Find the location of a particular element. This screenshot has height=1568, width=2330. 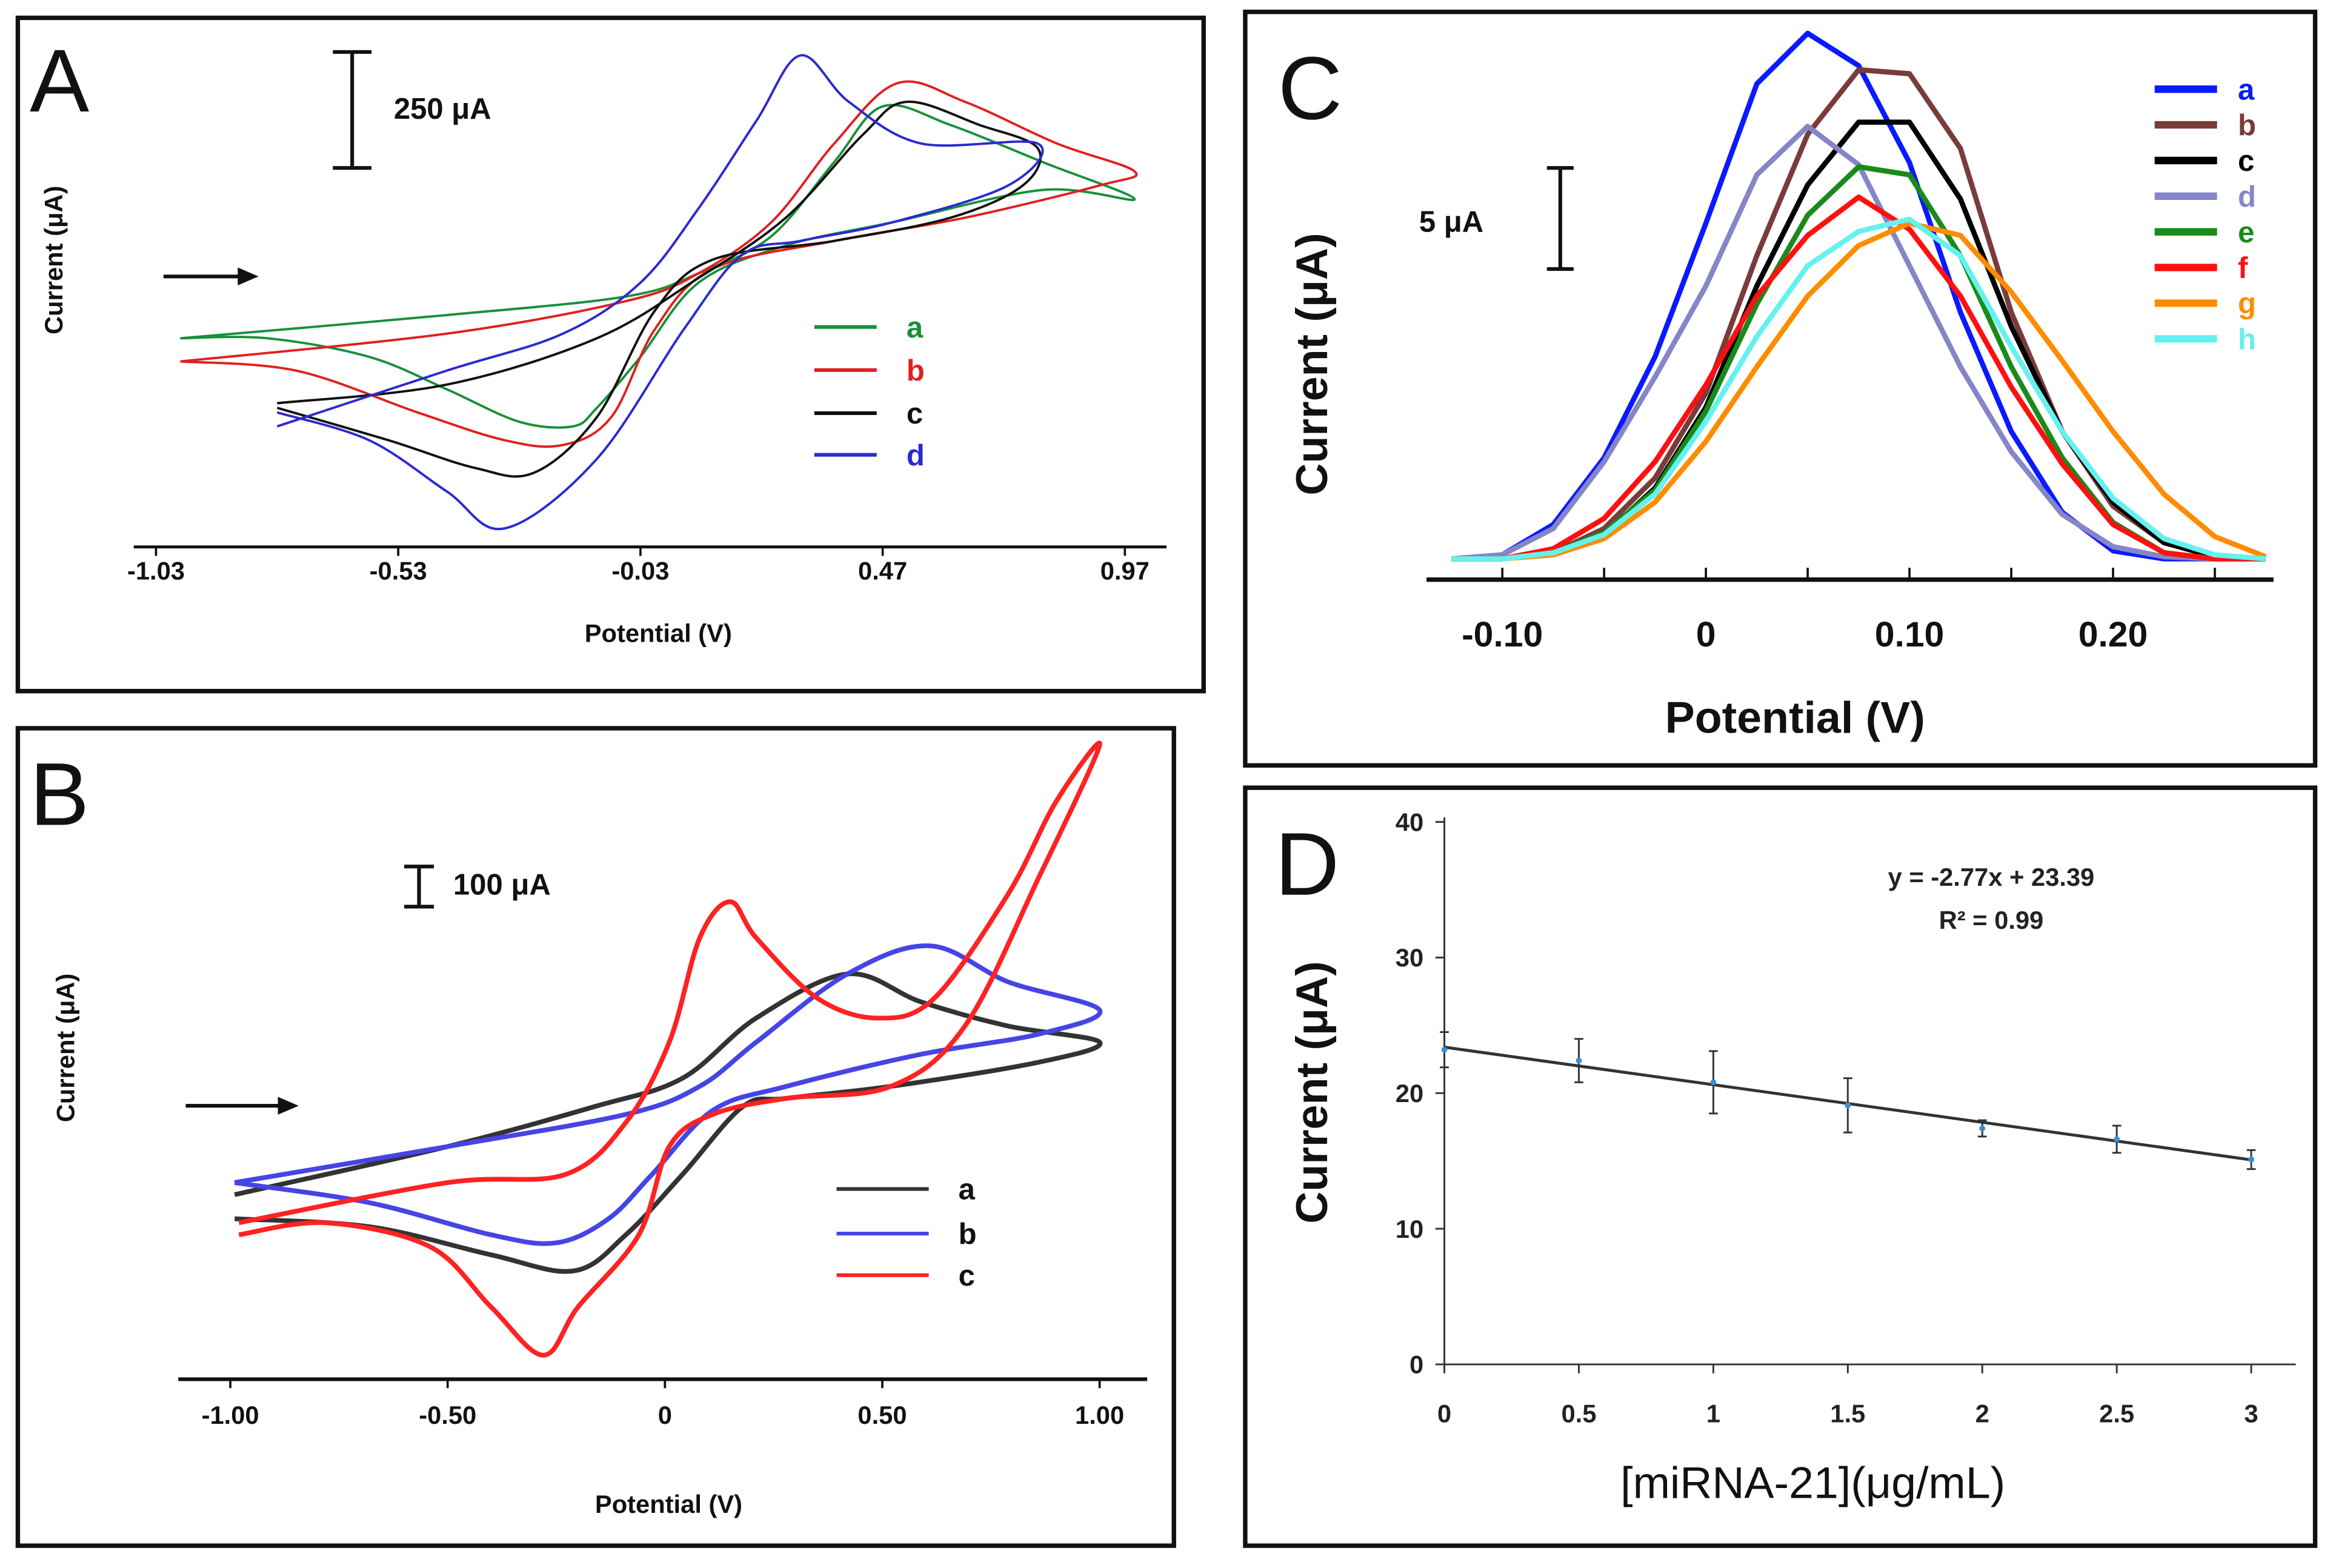

x-tick-label: -1.00 is located at coordinates (230, 1415).